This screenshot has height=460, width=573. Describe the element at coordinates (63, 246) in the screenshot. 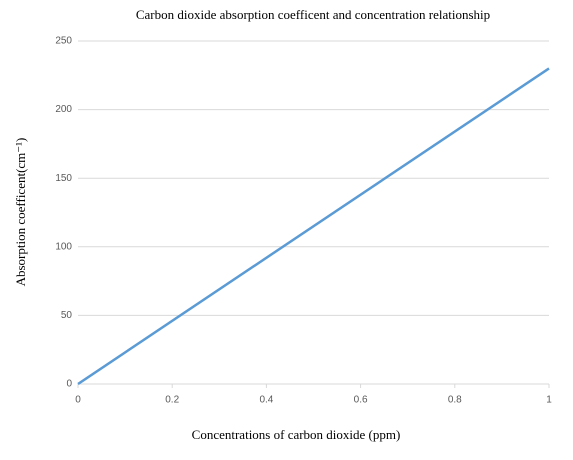

I see `y-tick-label: 100` at that location.